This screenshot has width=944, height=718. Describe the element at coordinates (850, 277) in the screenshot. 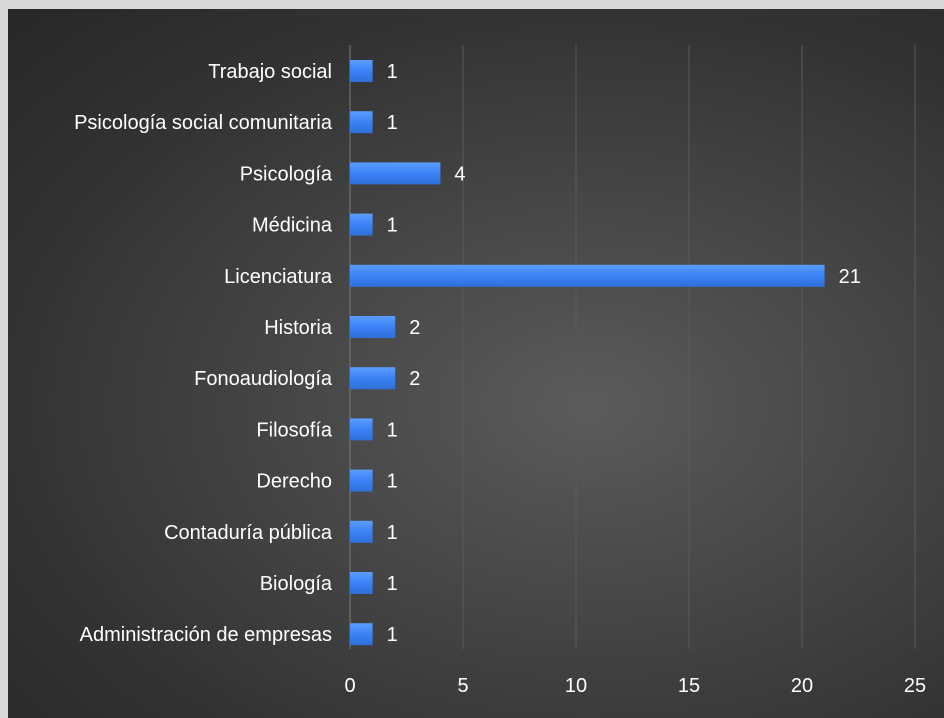

I see `data-label: 21` at that location.